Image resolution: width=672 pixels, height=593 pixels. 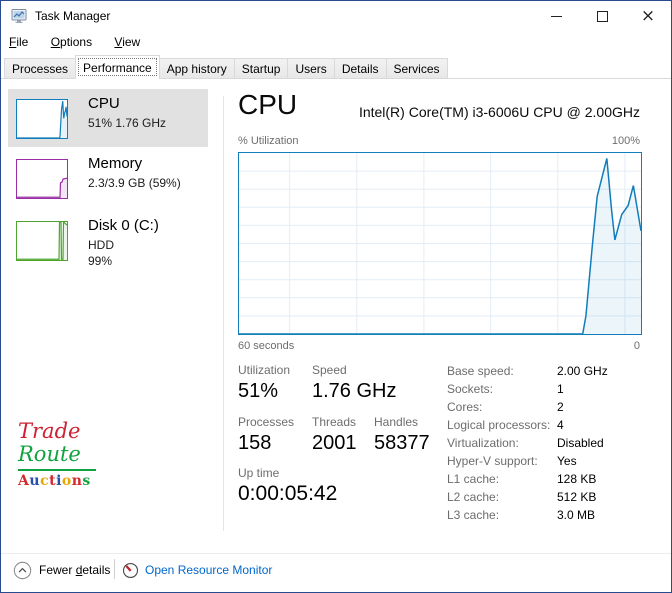 What do you see at coordinates (354, 391) in the screenshot?
I see `speed-value: 1.76 GHz` at bounding box center [354, 391].